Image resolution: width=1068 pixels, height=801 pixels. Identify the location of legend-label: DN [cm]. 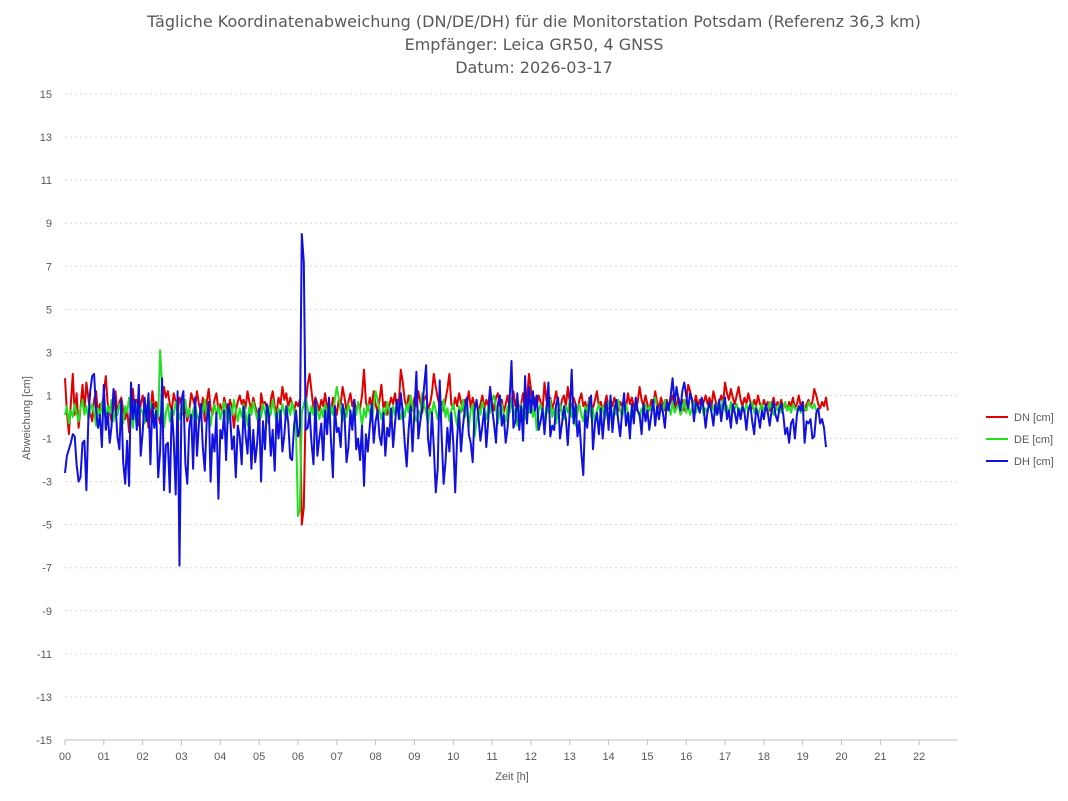
(1034, 418).